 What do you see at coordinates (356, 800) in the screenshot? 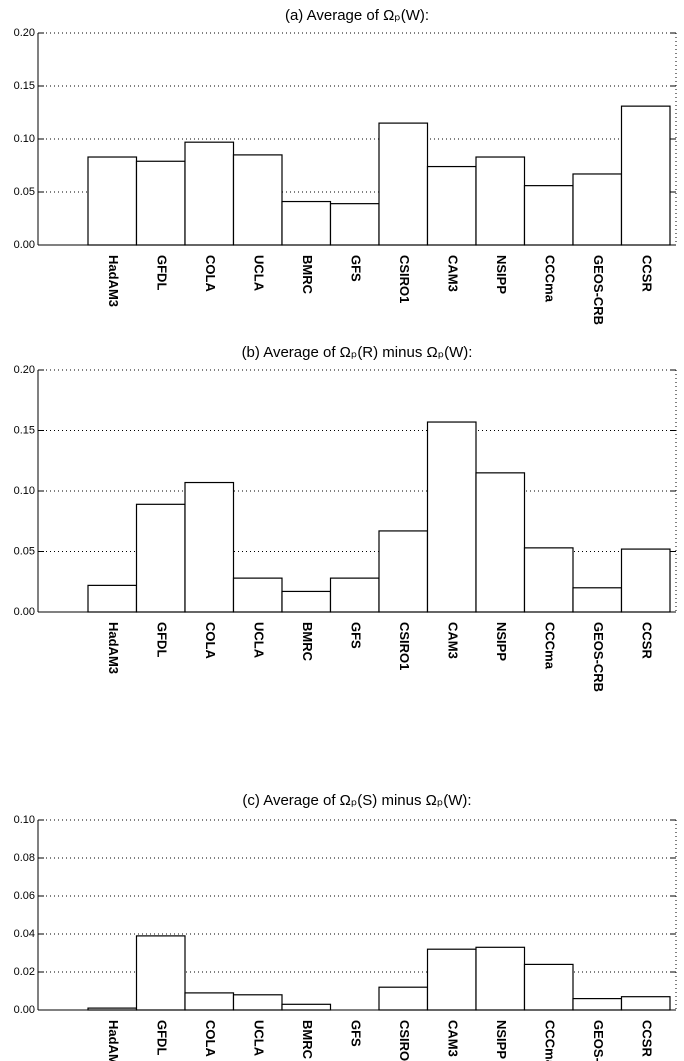
I see `chart-title: (c) Average of Ωₚ(S) minus Ωₚ(W):` at bounding box center [356, 800].